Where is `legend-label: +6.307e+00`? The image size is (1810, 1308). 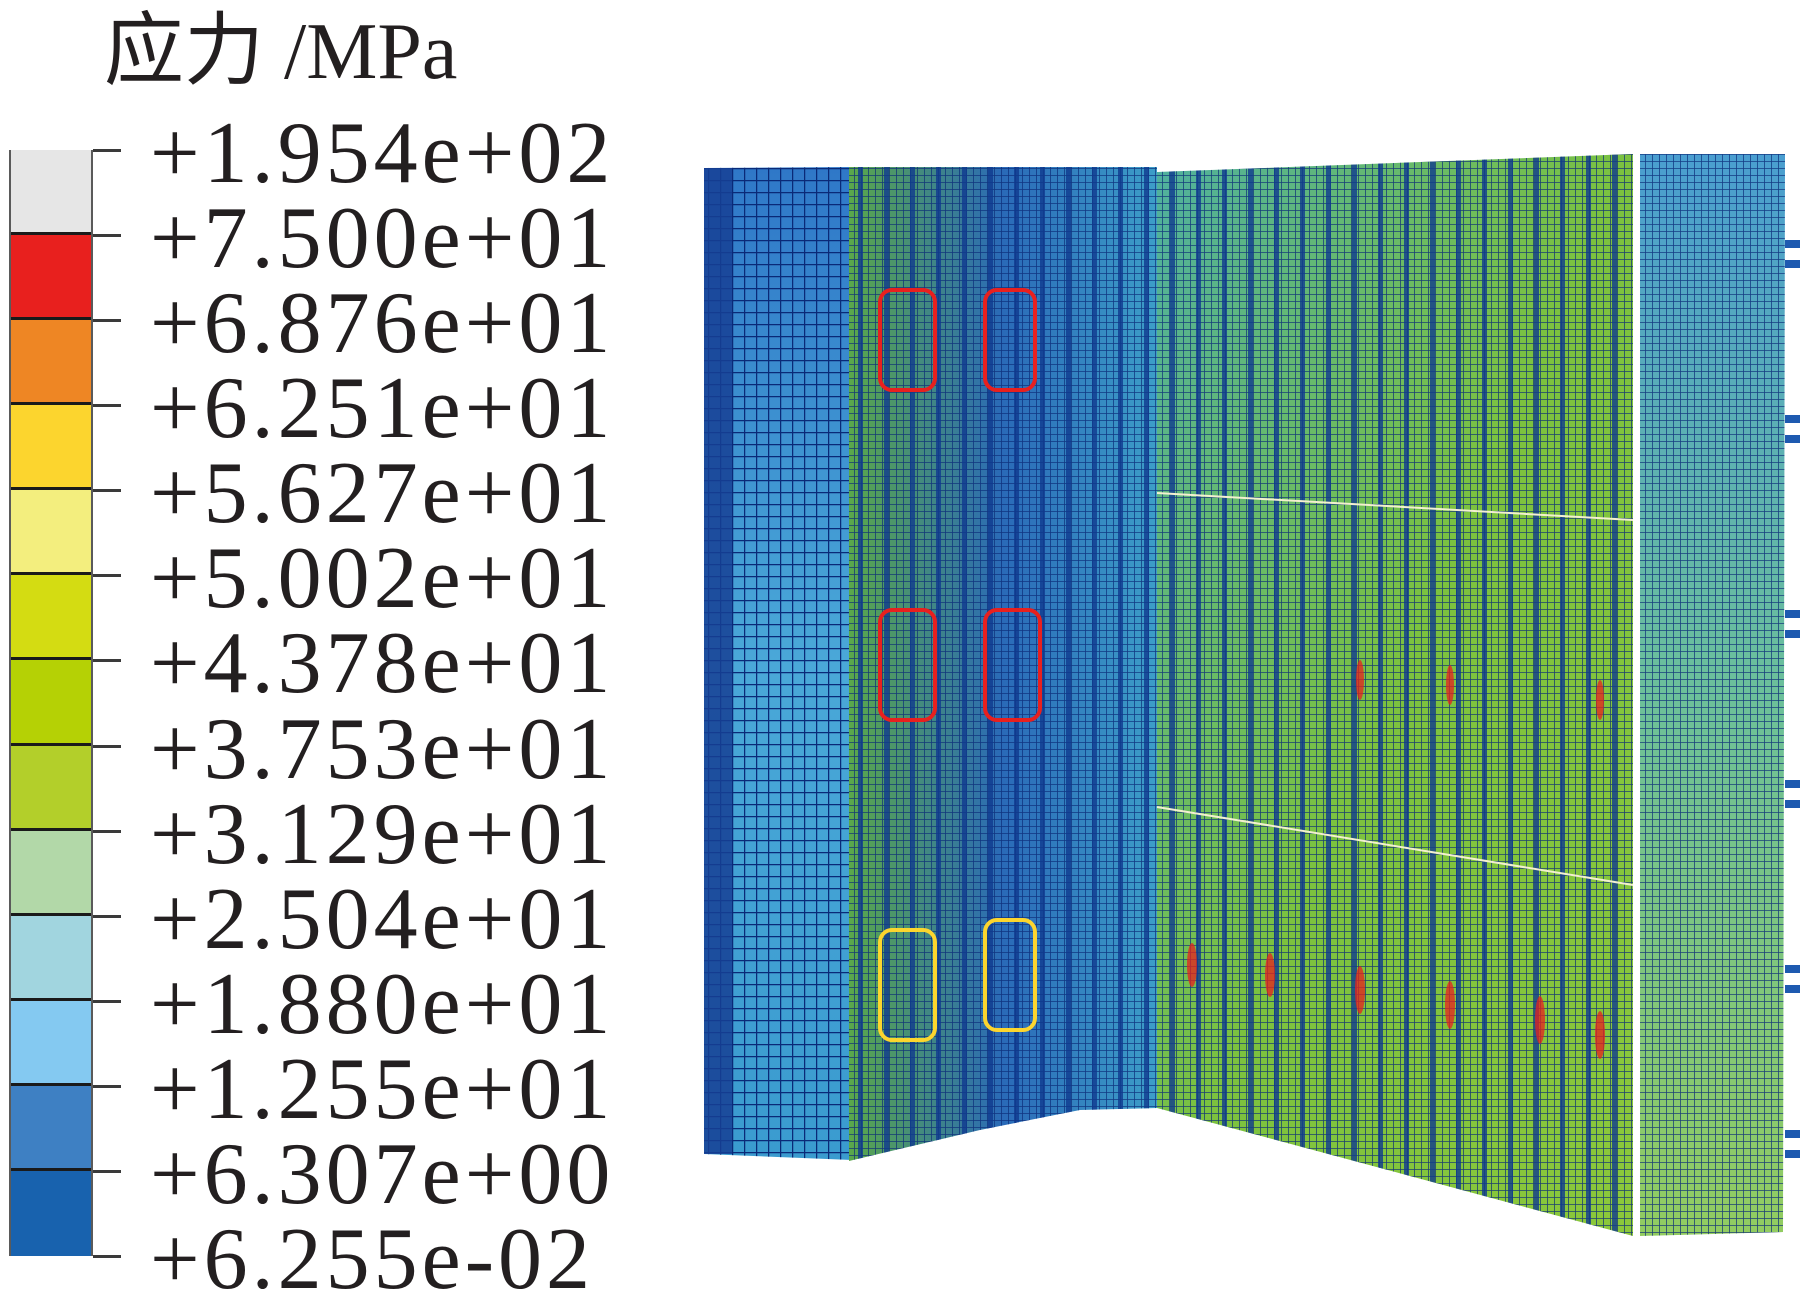
legend-label: +6.307e+00 is located at coordinates (382, 1174).